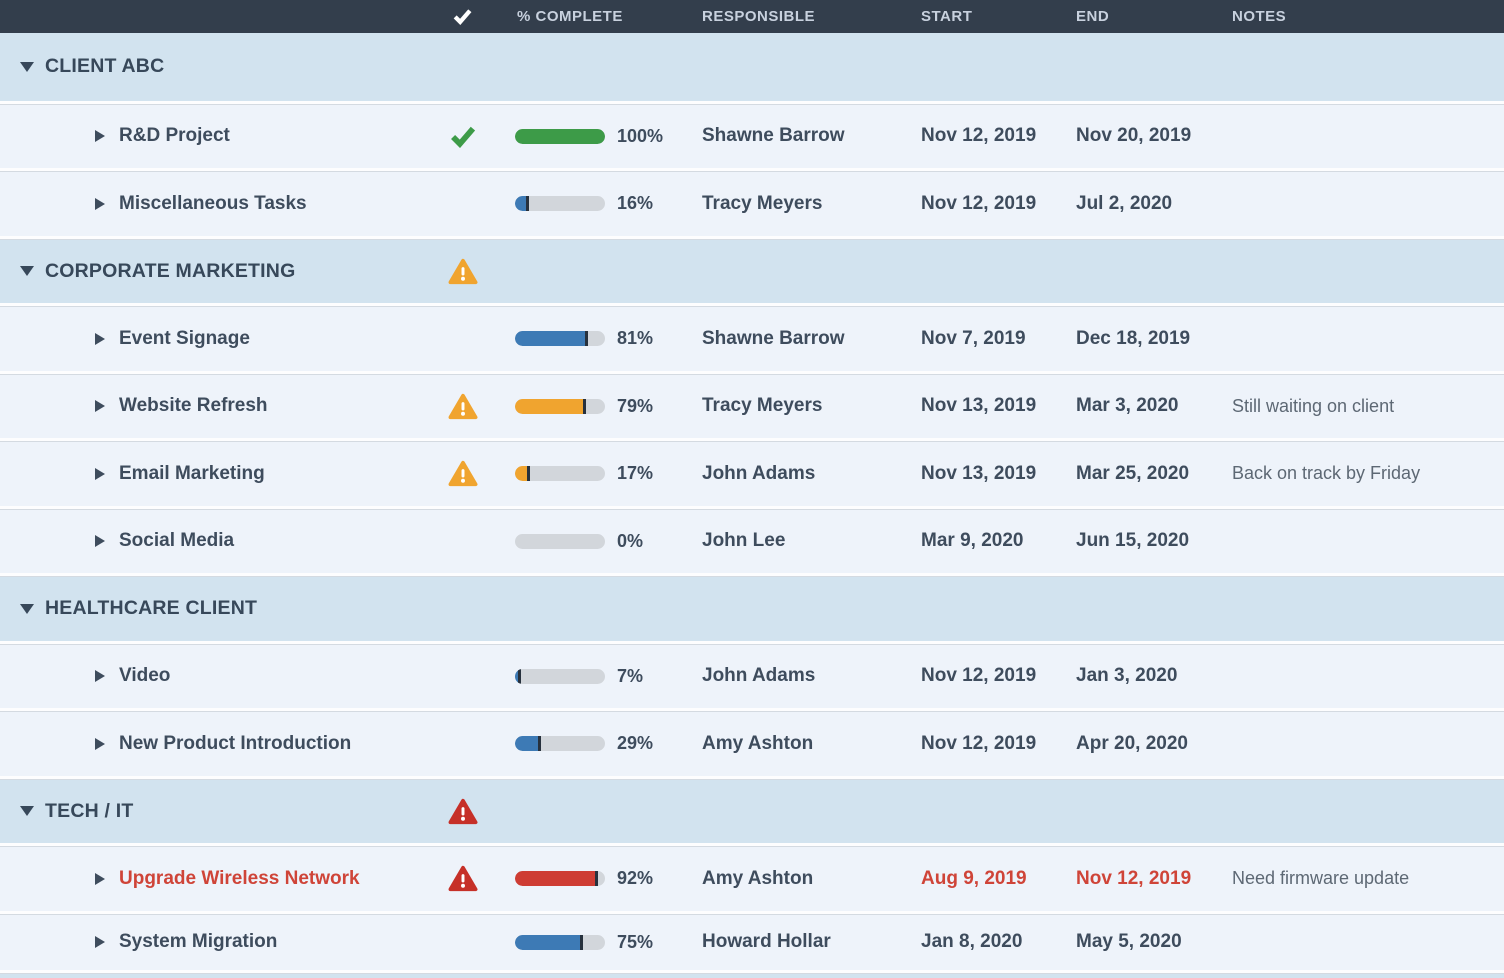 This screenshot has width=1504, height=978. What do you see at coordinates (752, 271) in the screenshot?
I see `group-row: CORPORATE MARKETING` at bounding box center [752, 271].